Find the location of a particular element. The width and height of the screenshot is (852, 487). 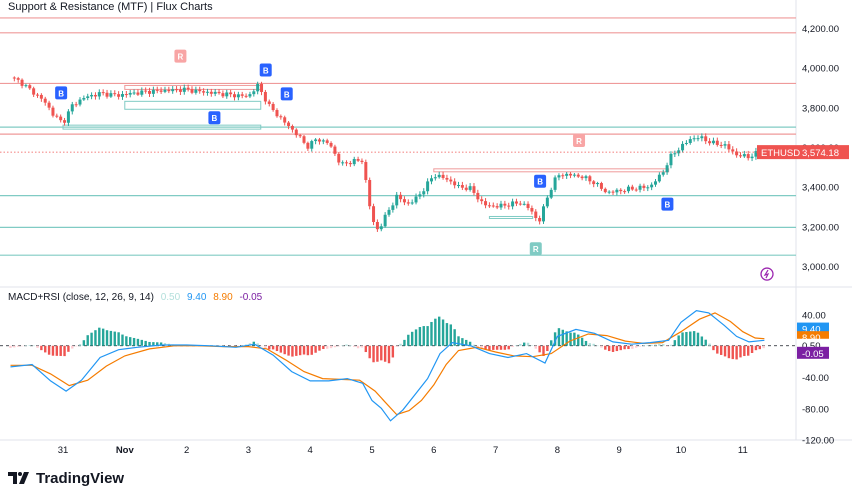

time-tick-label: 4 is located at coordinates (310, 450).